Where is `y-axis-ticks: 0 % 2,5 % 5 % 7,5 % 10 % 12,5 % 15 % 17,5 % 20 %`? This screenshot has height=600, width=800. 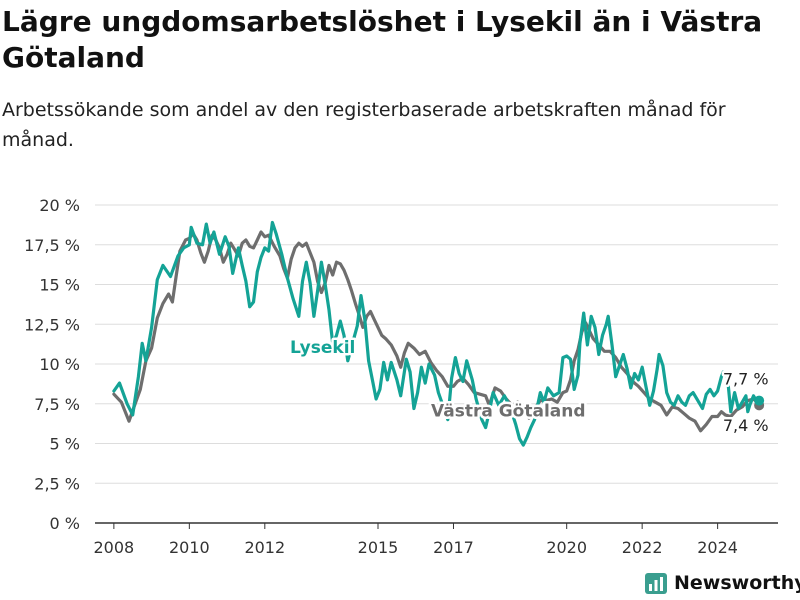
y-axis-ticks: 0 % 2,5 % 5 % 7,5 % 10 % 12,5 % 15 % 17,5 % 20 % is located at coordinates (52, 364).